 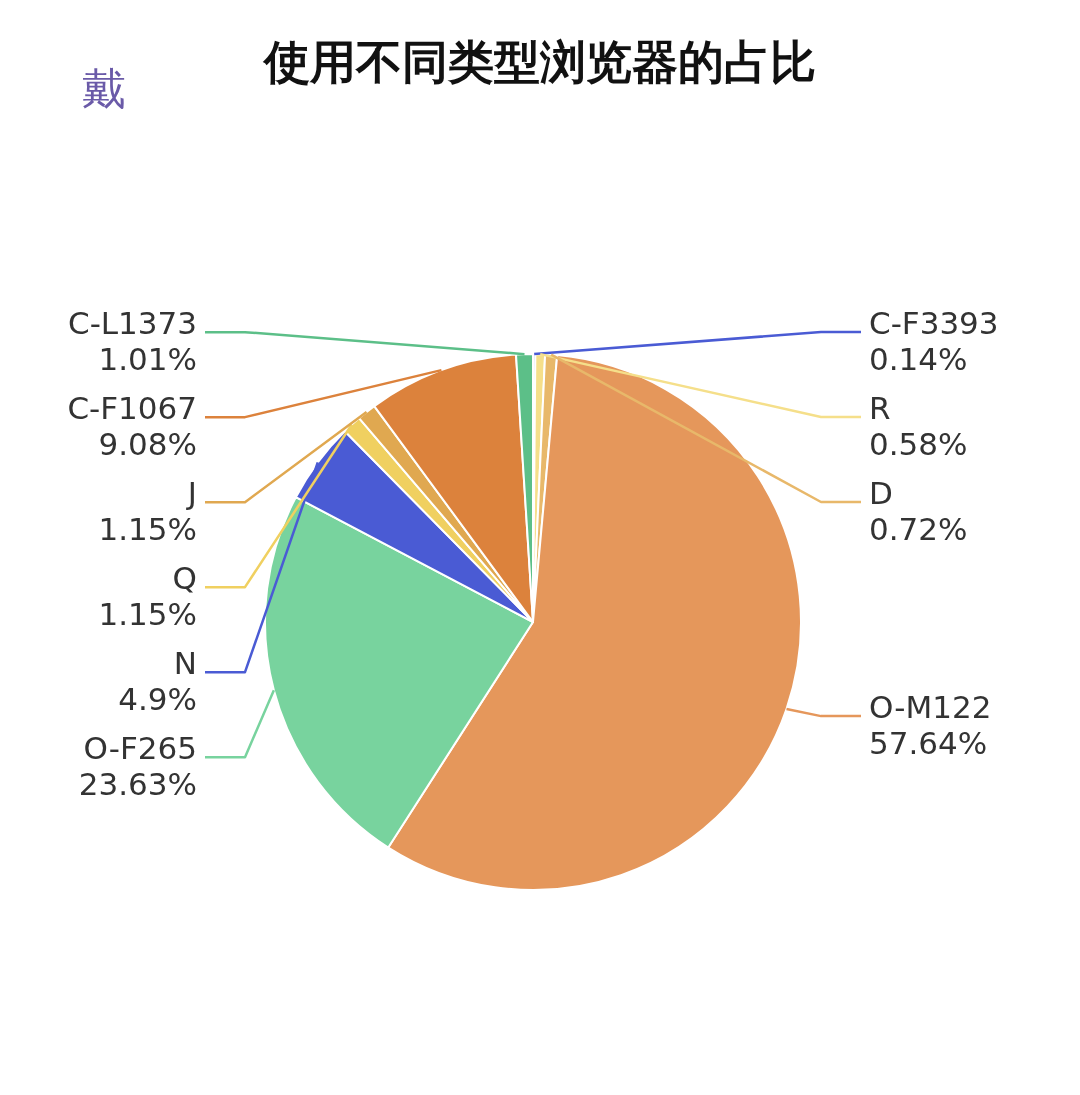 I want to click on slice-label: O-M122, so click(x=930, y=707).